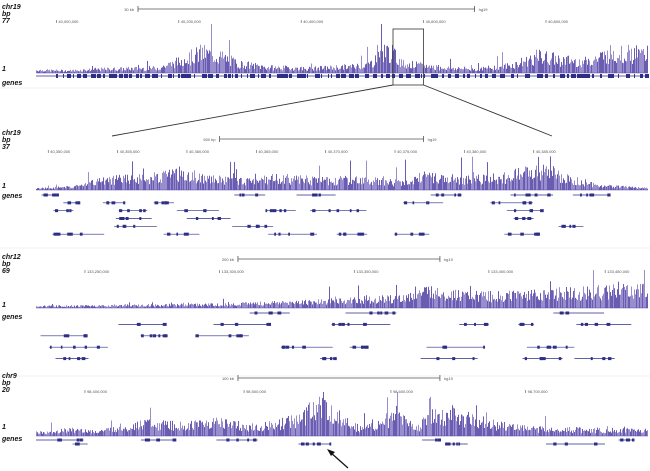  I want to click on scale-bar-label: 30 kb, so click(129, 9).